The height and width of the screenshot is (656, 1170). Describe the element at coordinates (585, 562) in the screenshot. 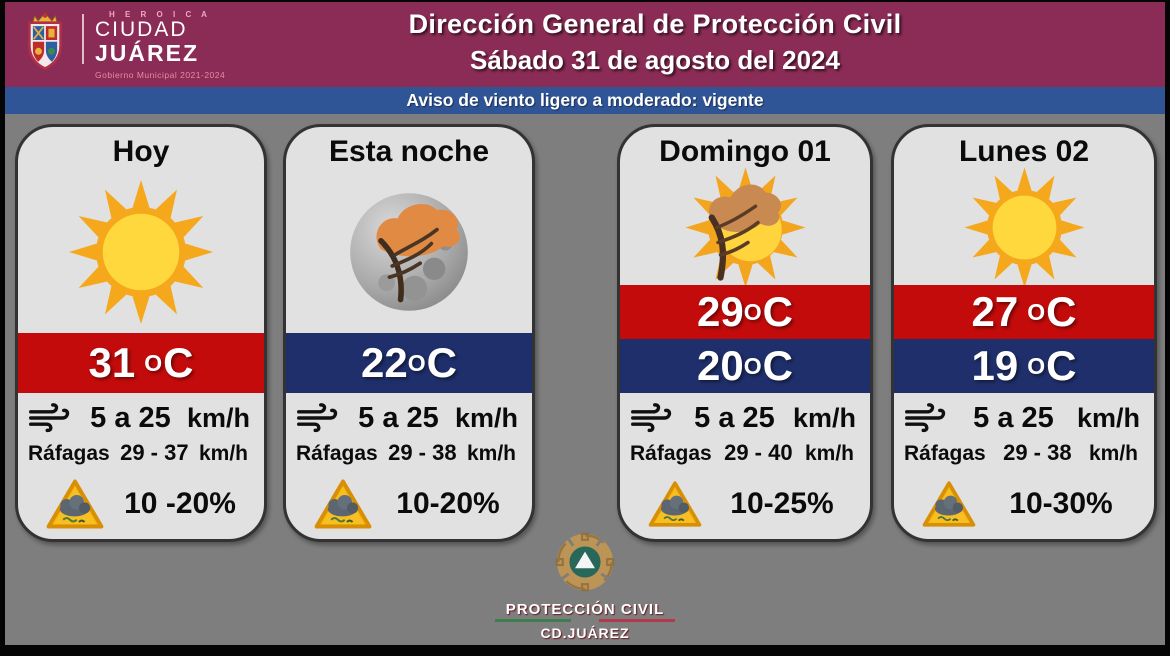

I see `proteccion-civil-emblem-icon` at that location.